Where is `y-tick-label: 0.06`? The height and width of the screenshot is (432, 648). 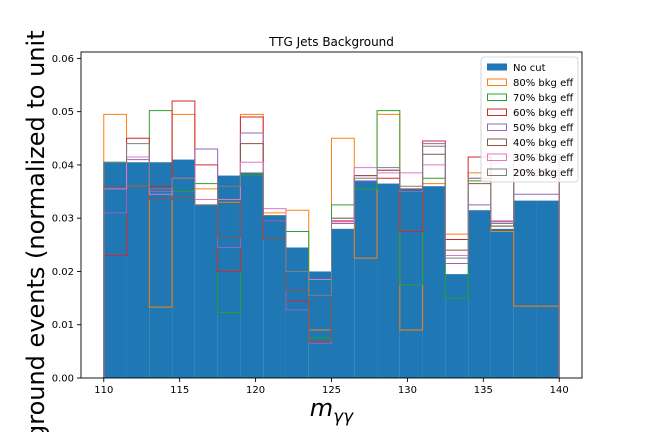
y-tick-label: 0.06 is located at coordinates (63, 59).